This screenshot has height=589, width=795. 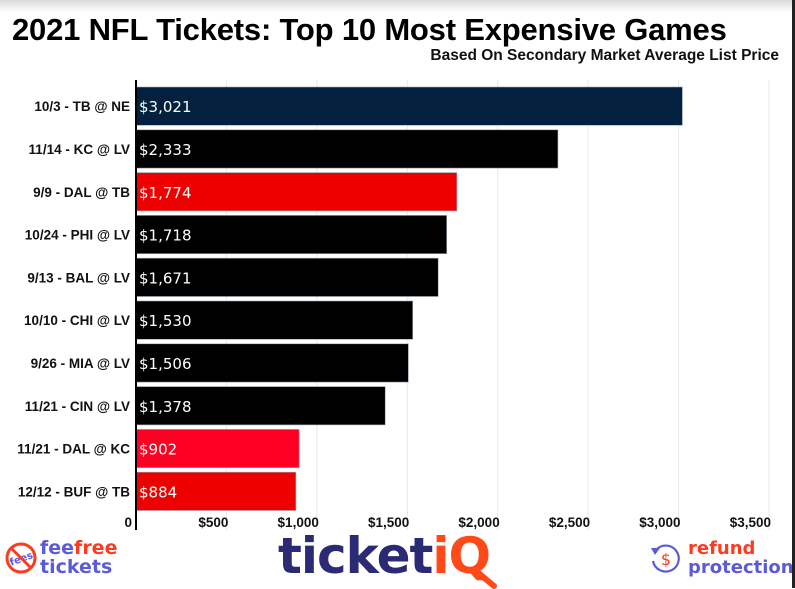 I want to click on ticketiq-wordmark: ticketiQ, so click(x=384, y=556).